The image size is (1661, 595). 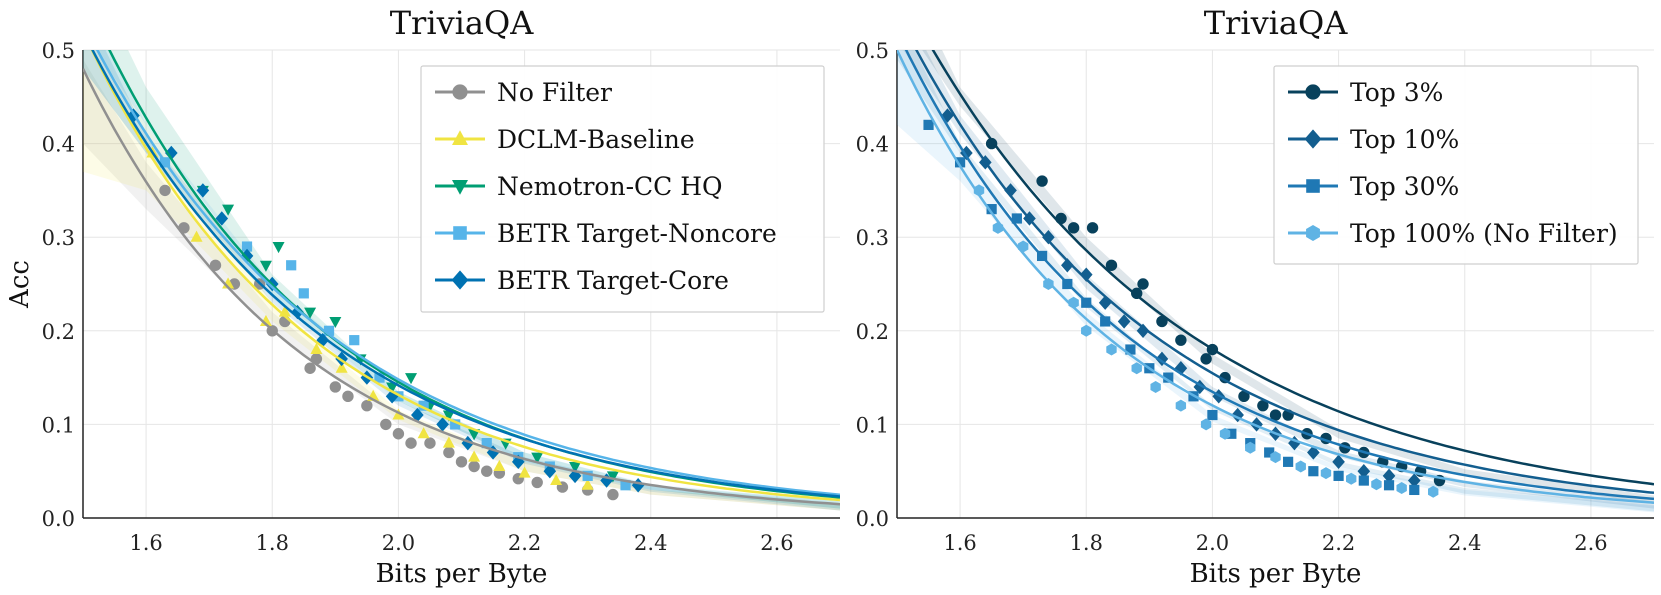 What do you see at coordinates (1373, 139) in the screenshot?
I see `legend-item: Top 10%` at bounding box center [1373, 139].